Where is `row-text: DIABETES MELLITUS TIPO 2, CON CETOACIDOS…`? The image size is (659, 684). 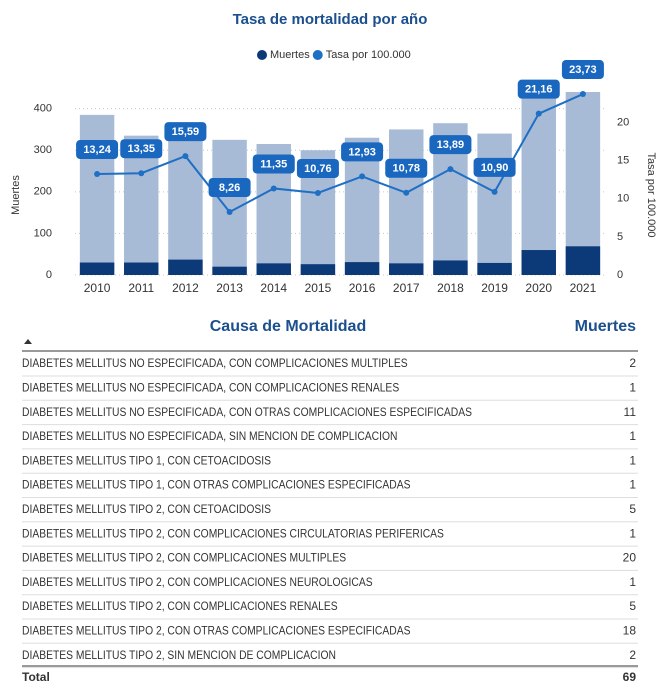
row-text: DIABETES MELLITUS TIPO 2, CON CETOACIDOS… is located at coordinates (146, 509).